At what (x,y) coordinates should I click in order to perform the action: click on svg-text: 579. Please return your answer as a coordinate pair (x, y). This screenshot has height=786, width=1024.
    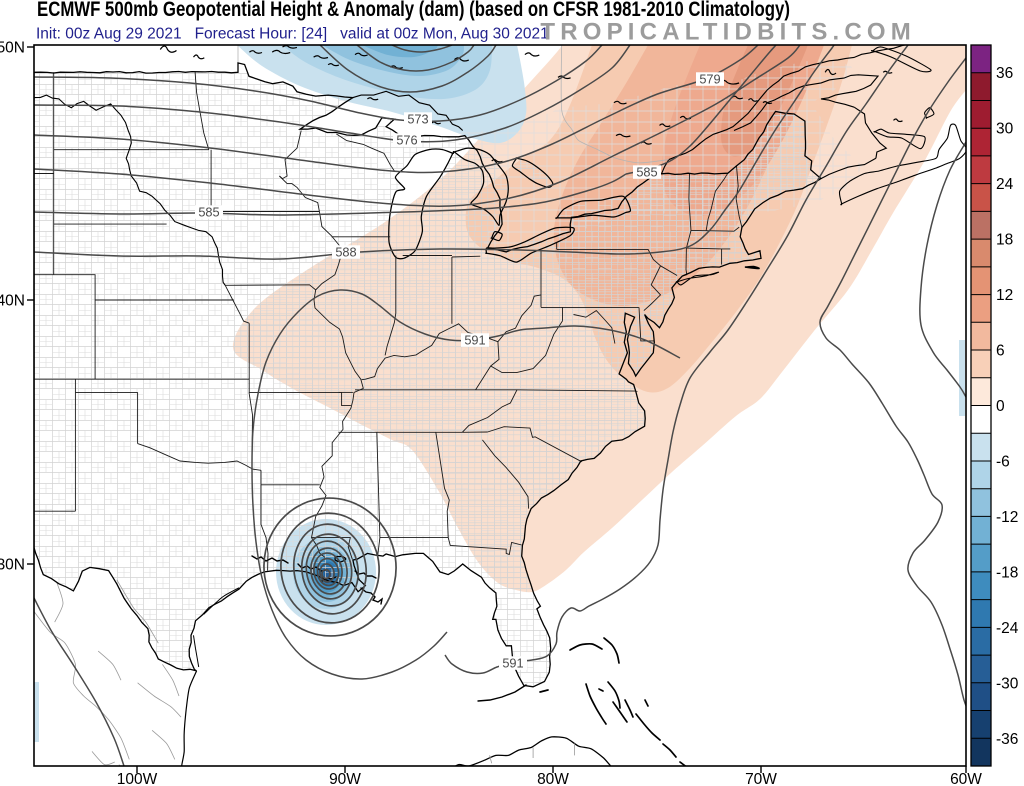
    Looking at the image, I should click on (709, 79).